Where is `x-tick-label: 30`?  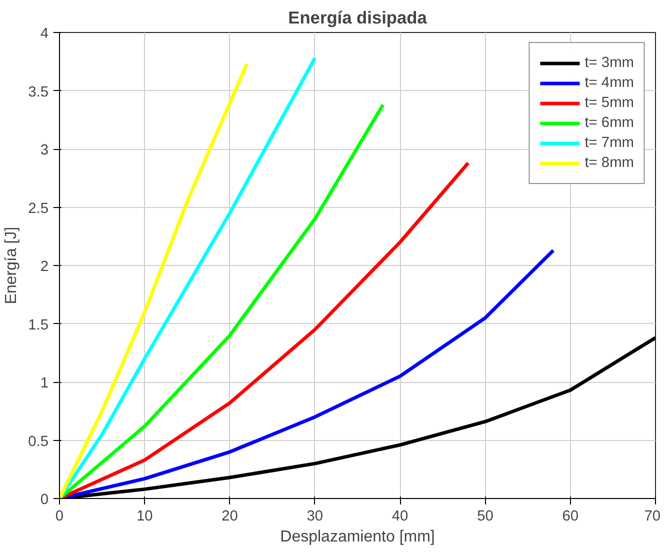
x-tick-label: 30 is located at coordinates (315, 516).